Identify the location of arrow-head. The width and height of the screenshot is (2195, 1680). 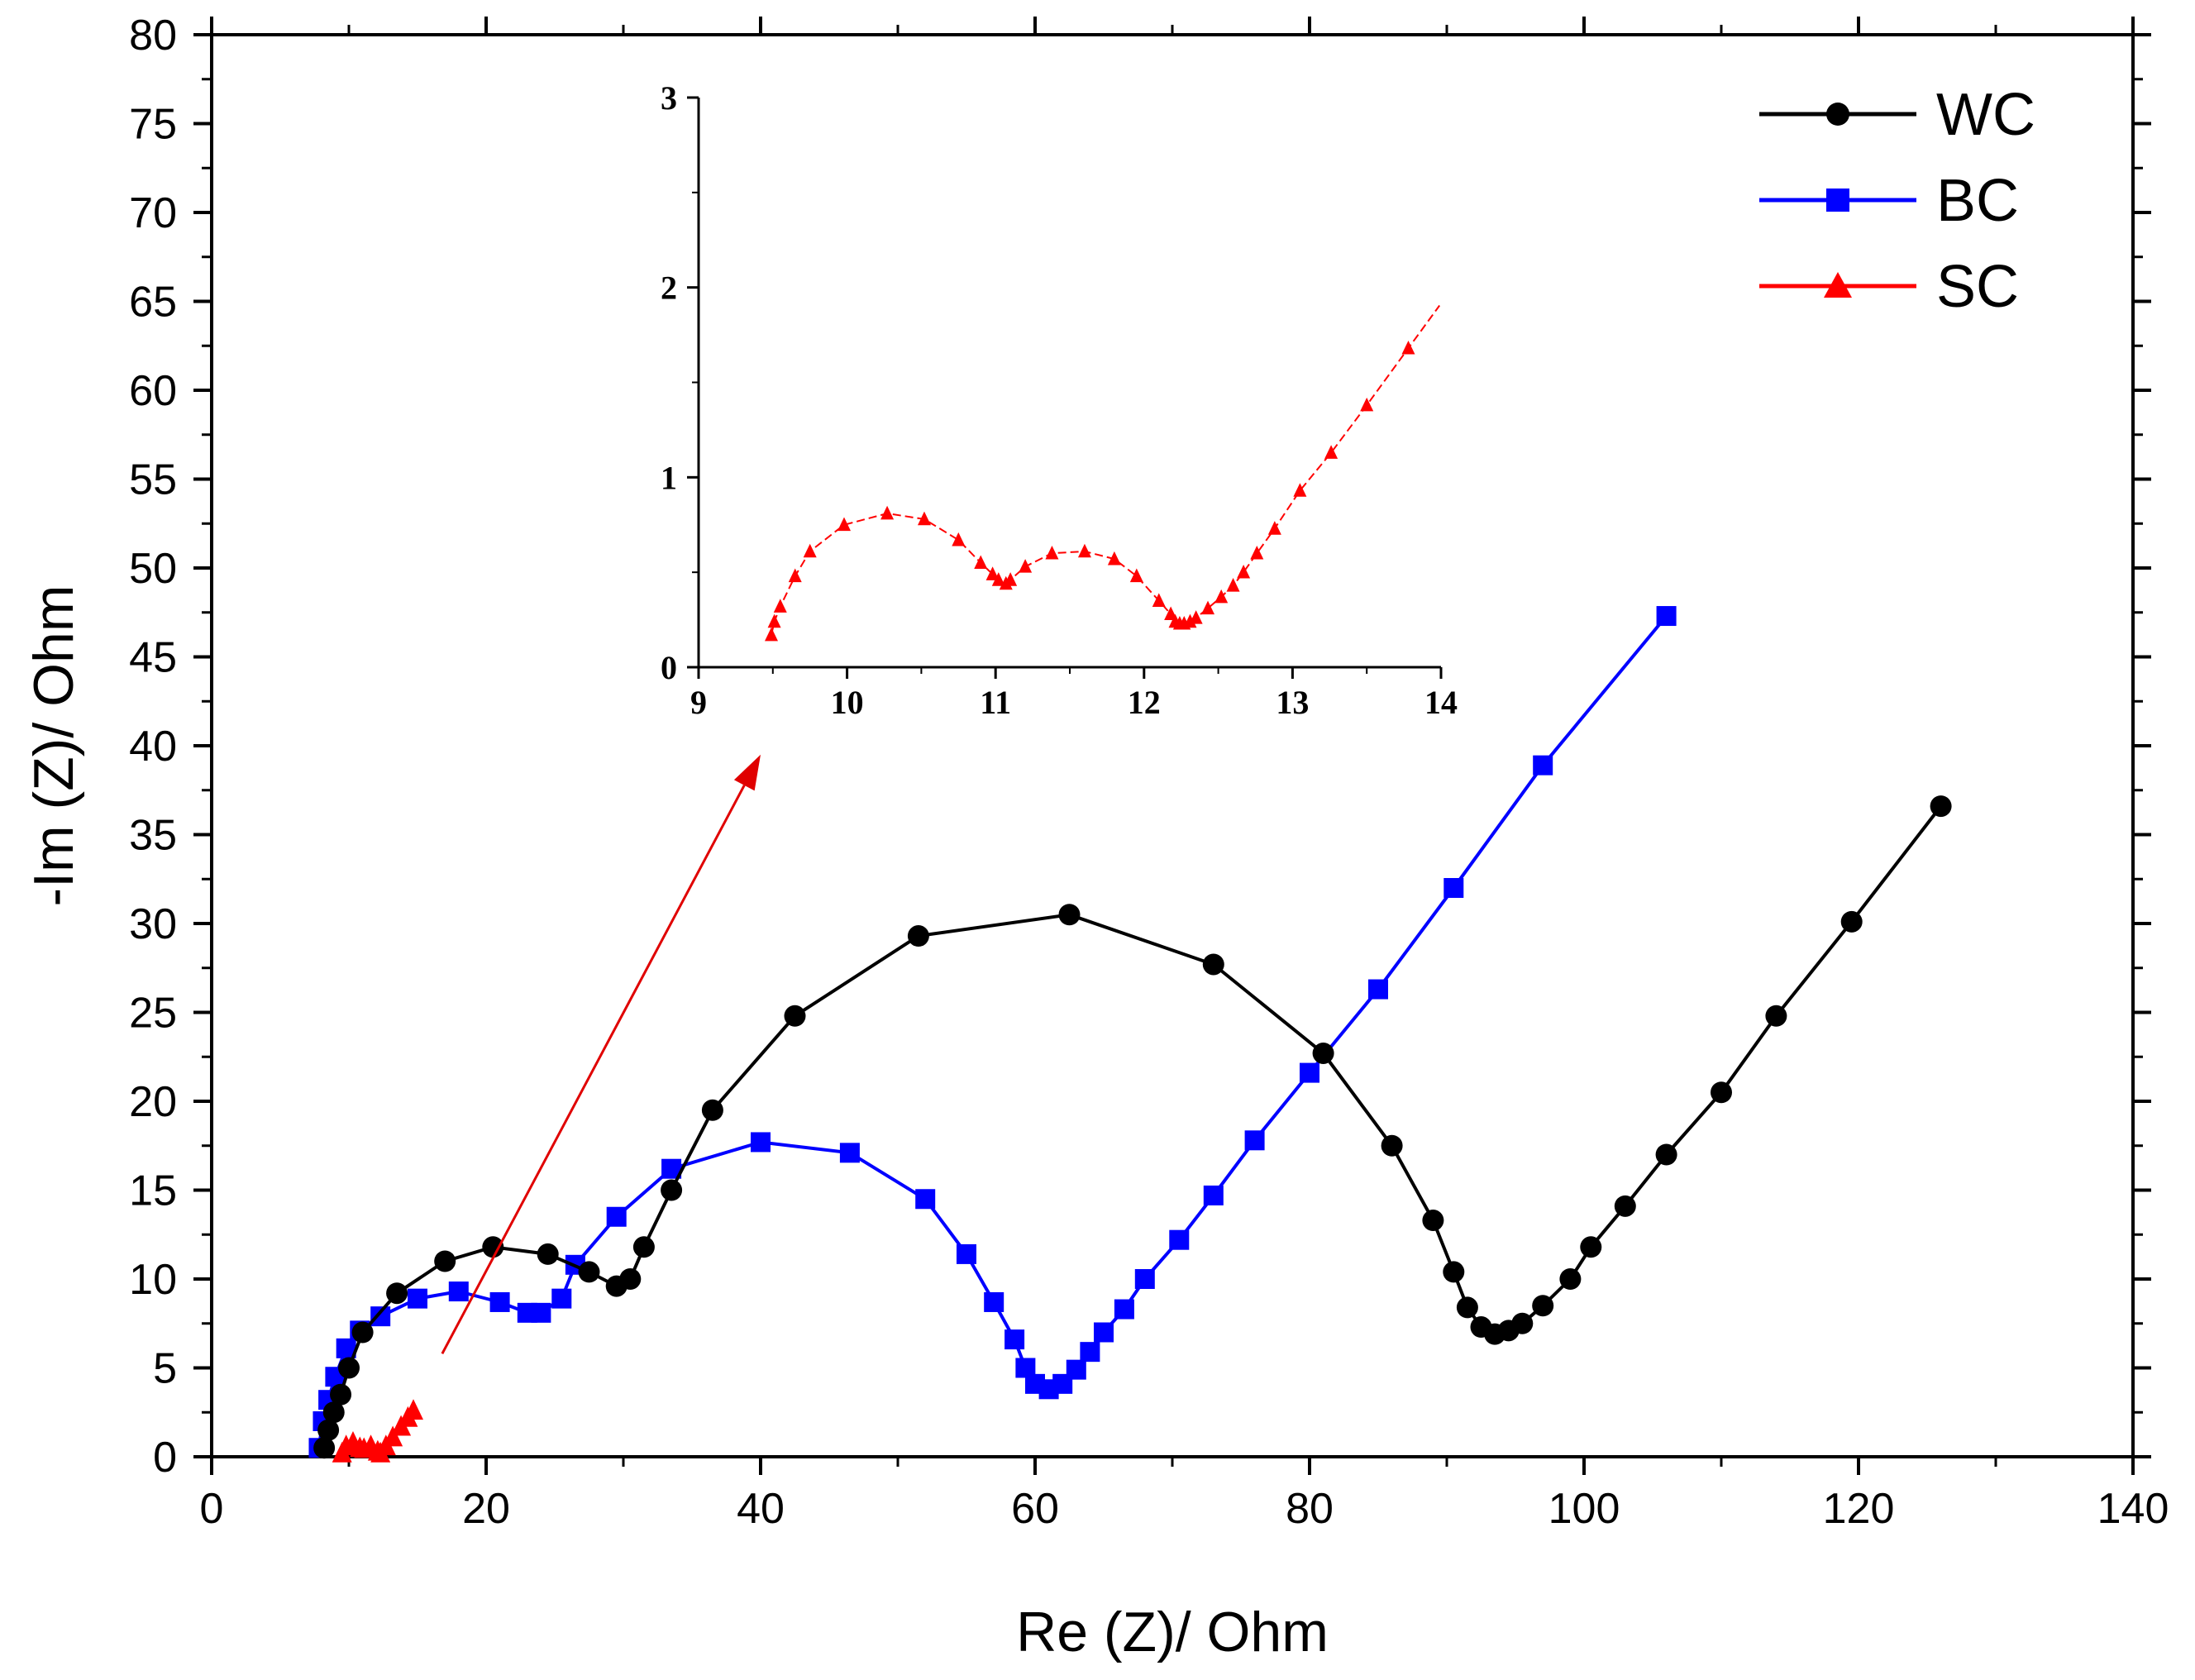
(747, 772).